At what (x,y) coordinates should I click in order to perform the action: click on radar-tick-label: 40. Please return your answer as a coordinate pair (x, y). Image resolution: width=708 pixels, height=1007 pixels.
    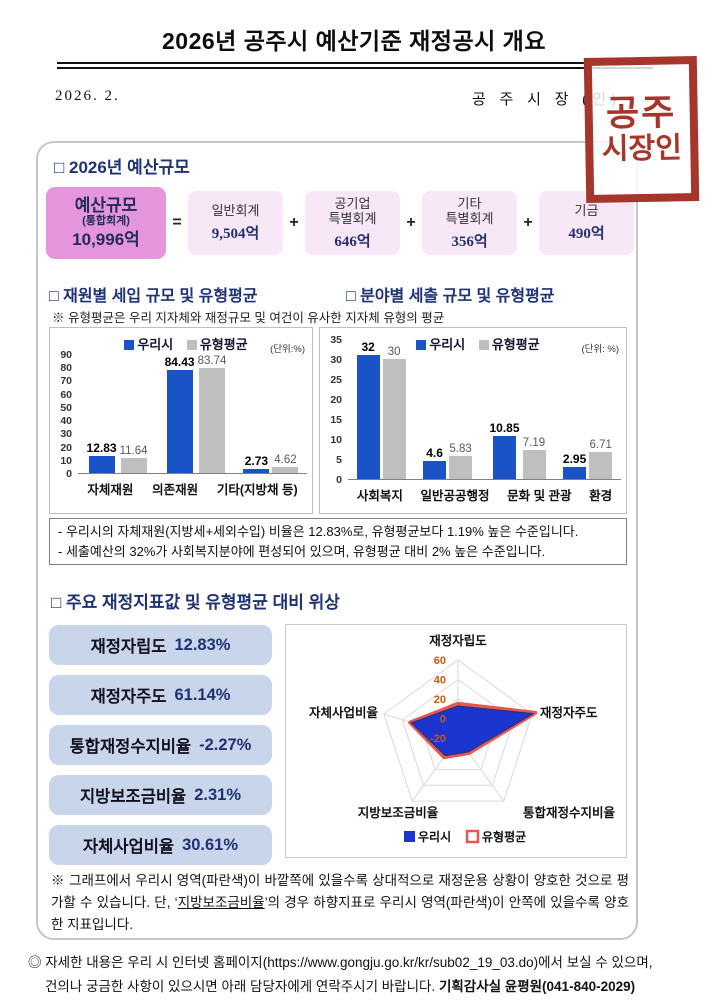
    Looking at the image, I should click on (440, 681).